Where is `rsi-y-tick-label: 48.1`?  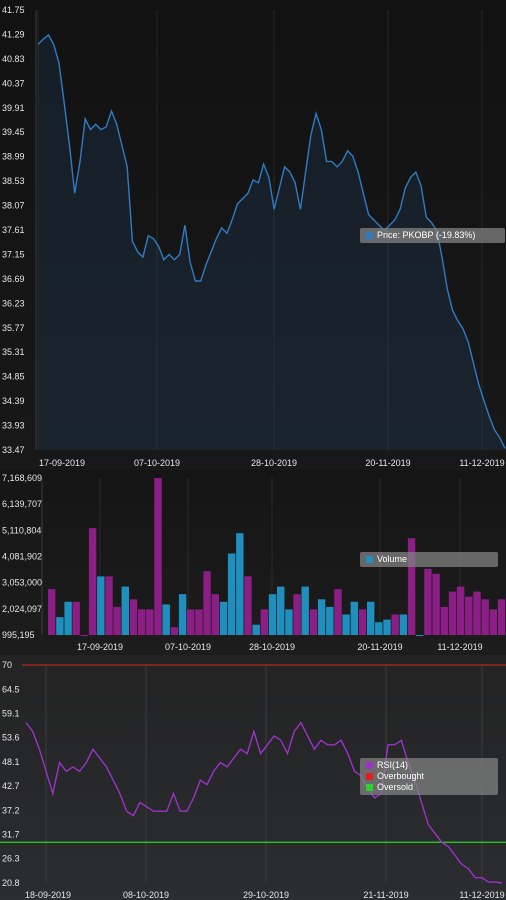 rsi-y-tick-label: 48.1 is located at coordinates (11, 762).